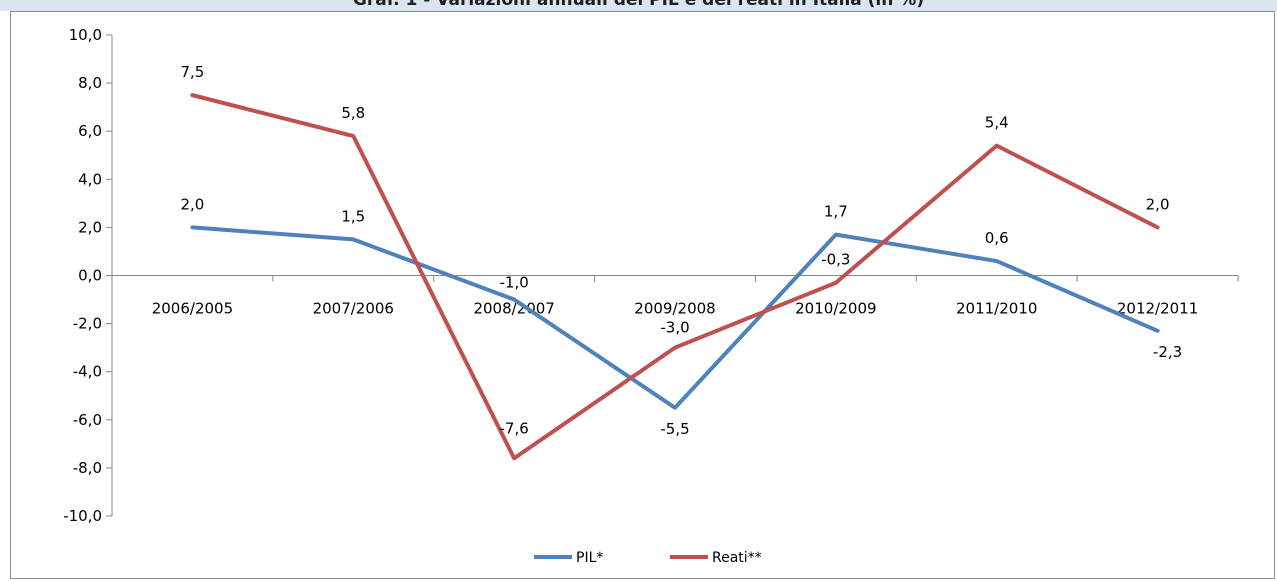 The width and height of the screenshot is (1277, 581). I want to click on x-tick-label: 2011/2010, so click(996, 309).